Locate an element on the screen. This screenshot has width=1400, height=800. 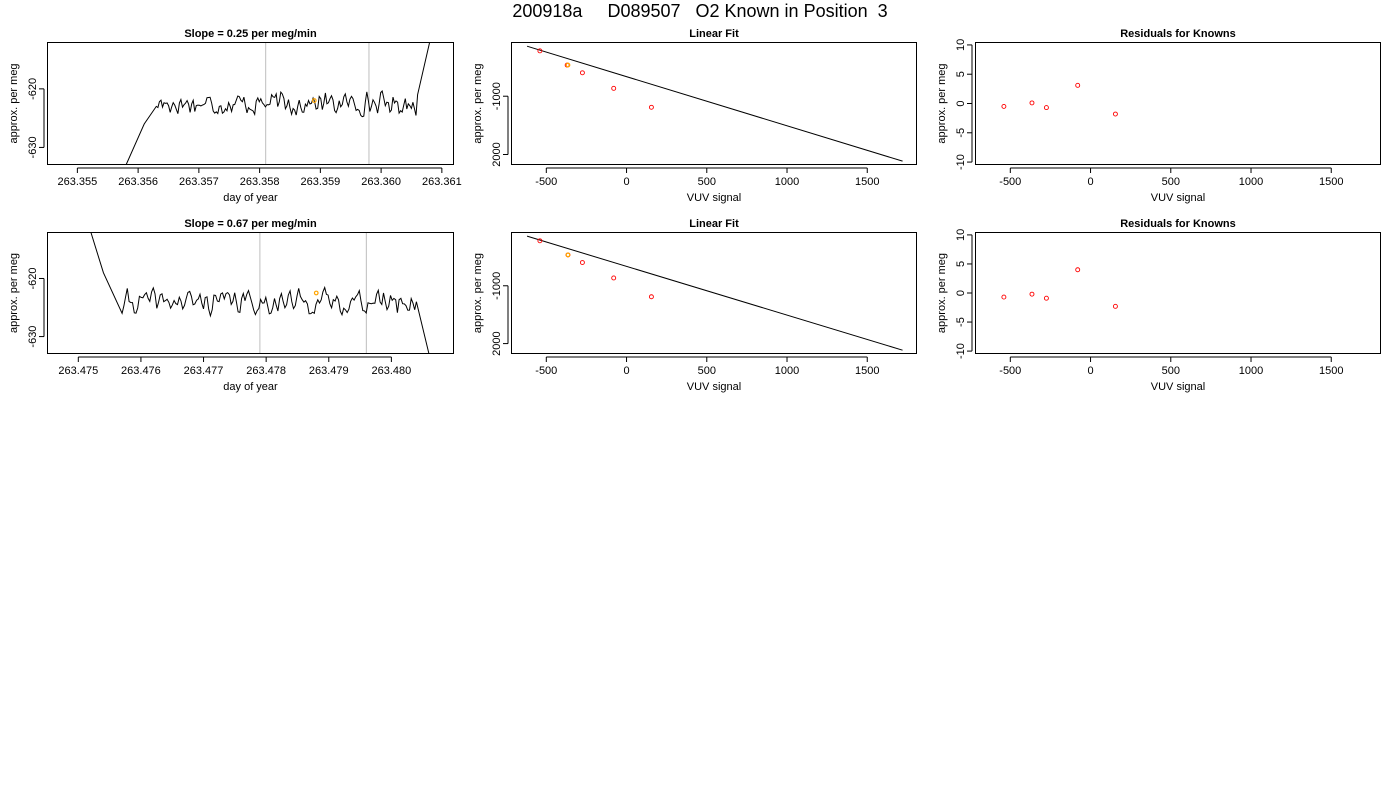
x-tick-label: 263.479 is located at coordinates (329, 371).